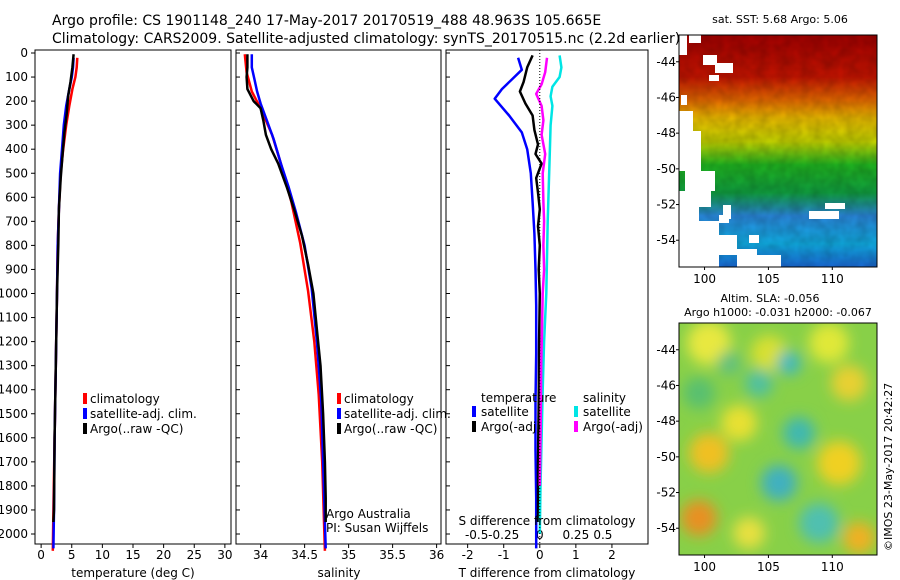  I want to click on x-tick-label: 5, so click(72, 555).